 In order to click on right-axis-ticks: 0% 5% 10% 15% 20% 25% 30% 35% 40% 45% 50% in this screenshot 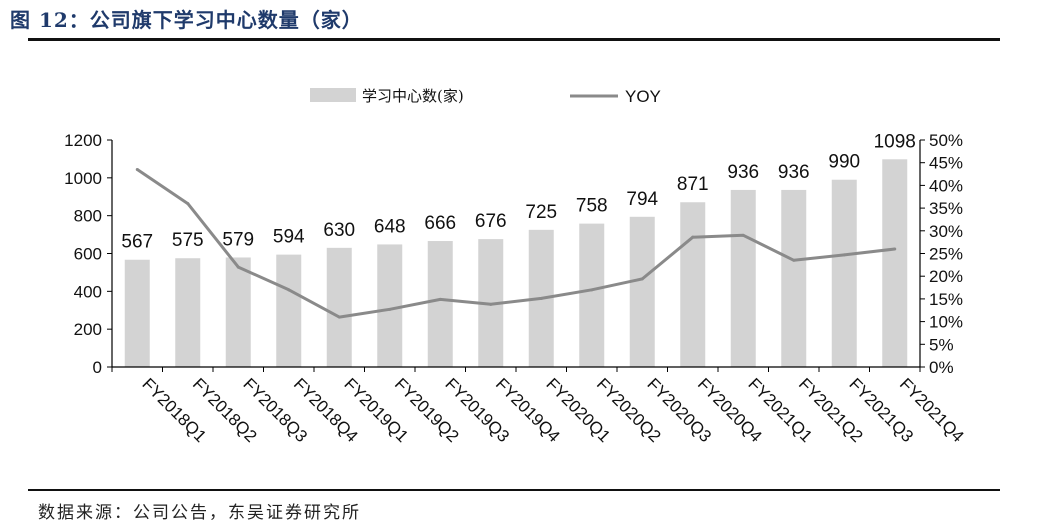, I will do `click(941, 254)`.